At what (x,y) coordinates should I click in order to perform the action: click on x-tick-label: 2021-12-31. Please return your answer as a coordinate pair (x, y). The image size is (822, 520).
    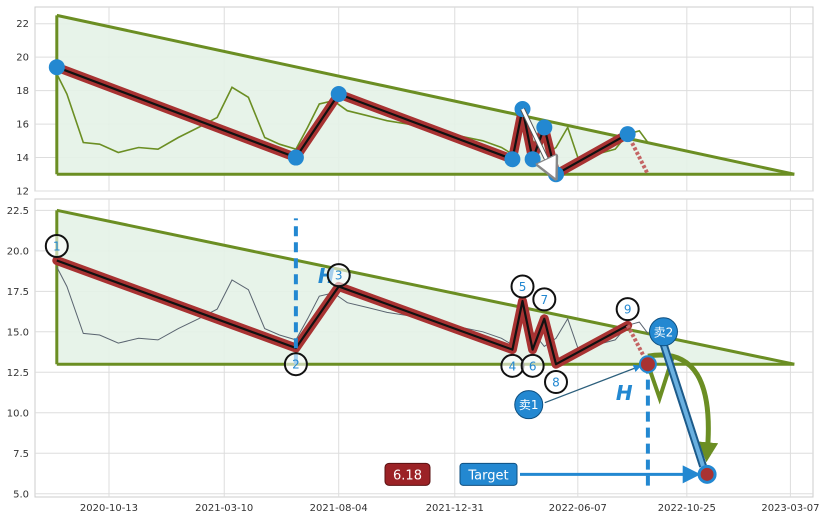
    Looking at the image, I should click on (455, 508).